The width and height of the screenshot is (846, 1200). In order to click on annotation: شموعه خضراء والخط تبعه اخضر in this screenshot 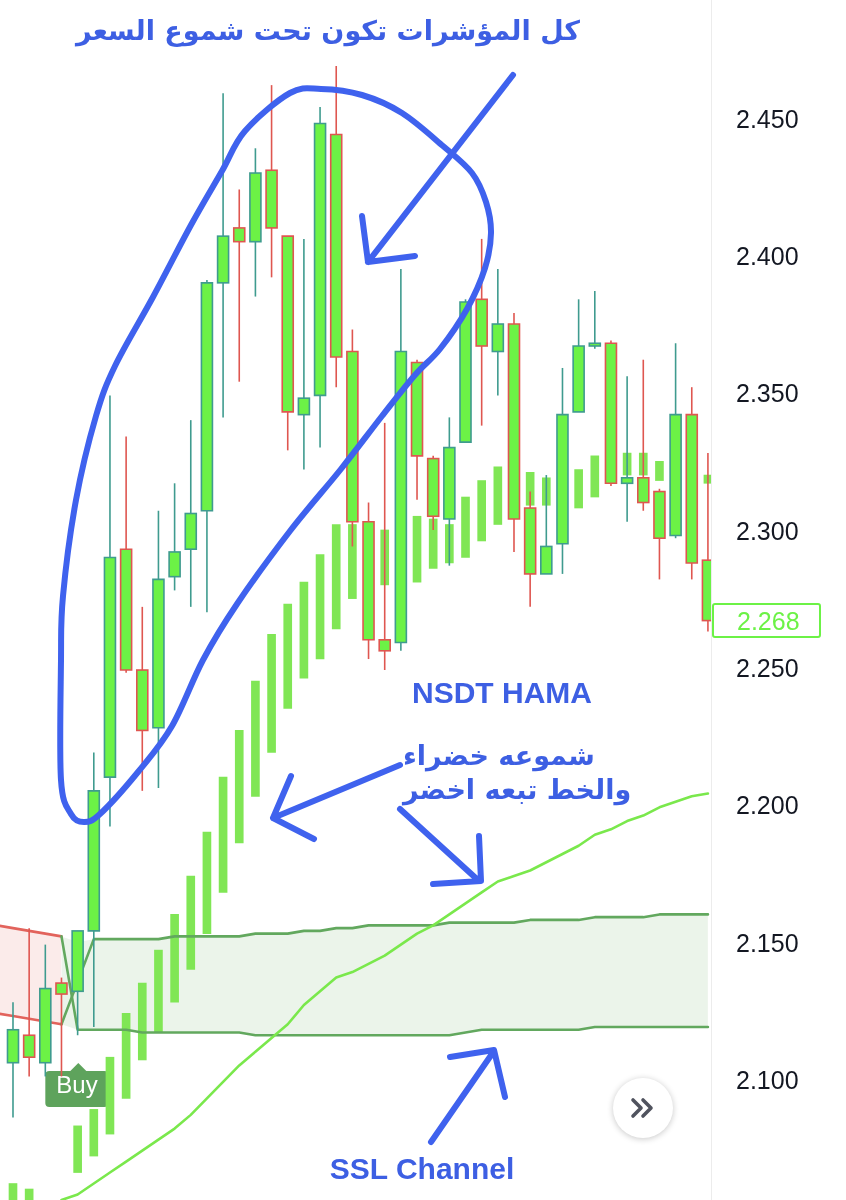, I will do `click(516, 773)`.